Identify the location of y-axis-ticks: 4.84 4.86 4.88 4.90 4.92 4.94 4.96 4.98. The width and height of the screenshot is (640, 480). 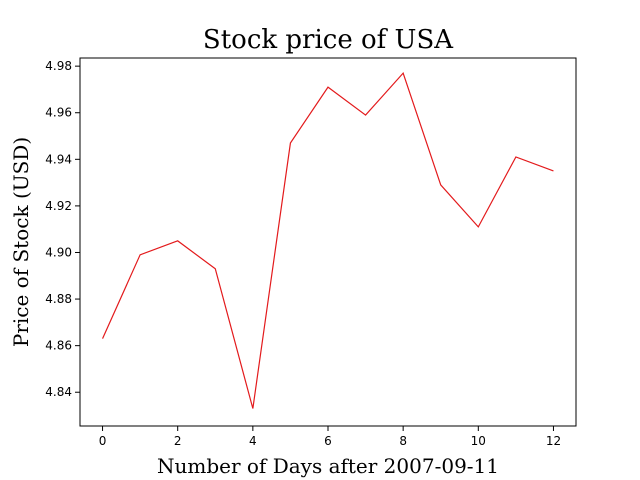
(62, 229).